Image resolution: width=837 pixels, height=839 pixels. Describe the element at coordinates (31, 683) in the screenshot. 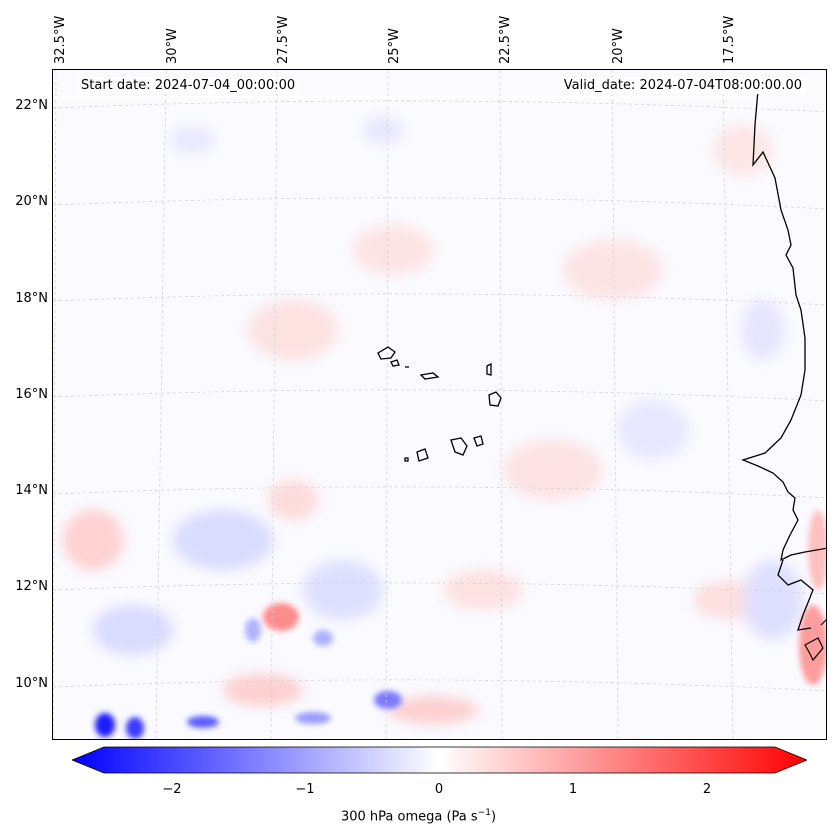

I see `lat-label-10n: 10°N` at that location.